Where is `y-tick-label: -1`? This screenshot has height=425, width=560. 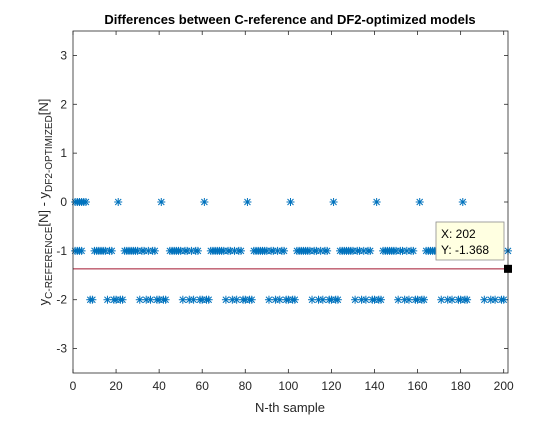
y-tick-label: -1 is located at coordinates (61, 251).